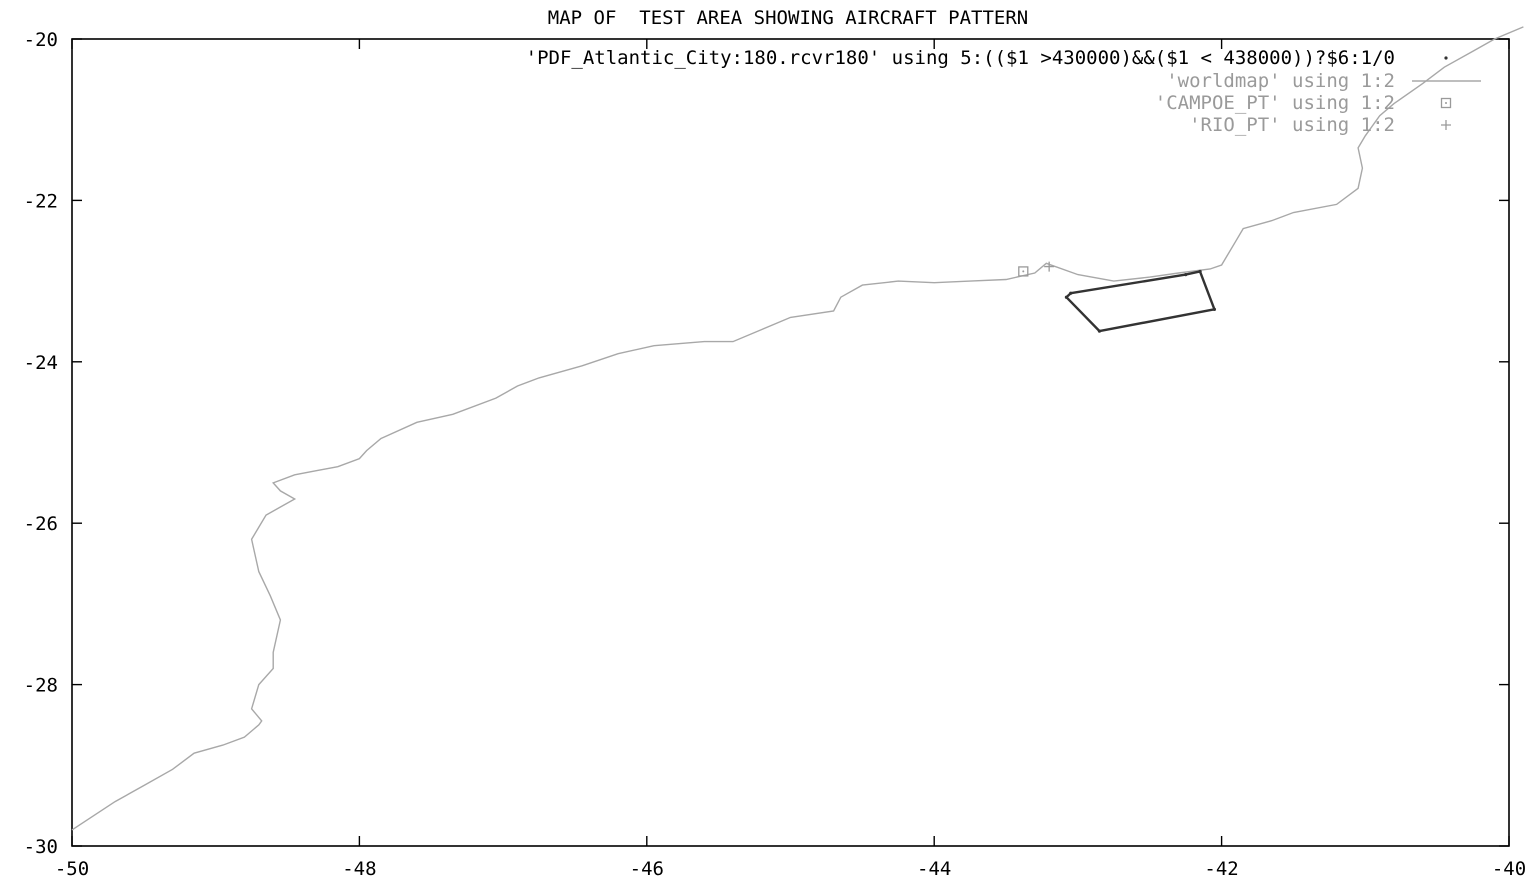 This screenshot has width=1535, height=882. Describe the element at coordinates (1275, 103) in the screenshot. I see `legend-entry-label: 'CAMPOE_PT' using 1:2` at that location.